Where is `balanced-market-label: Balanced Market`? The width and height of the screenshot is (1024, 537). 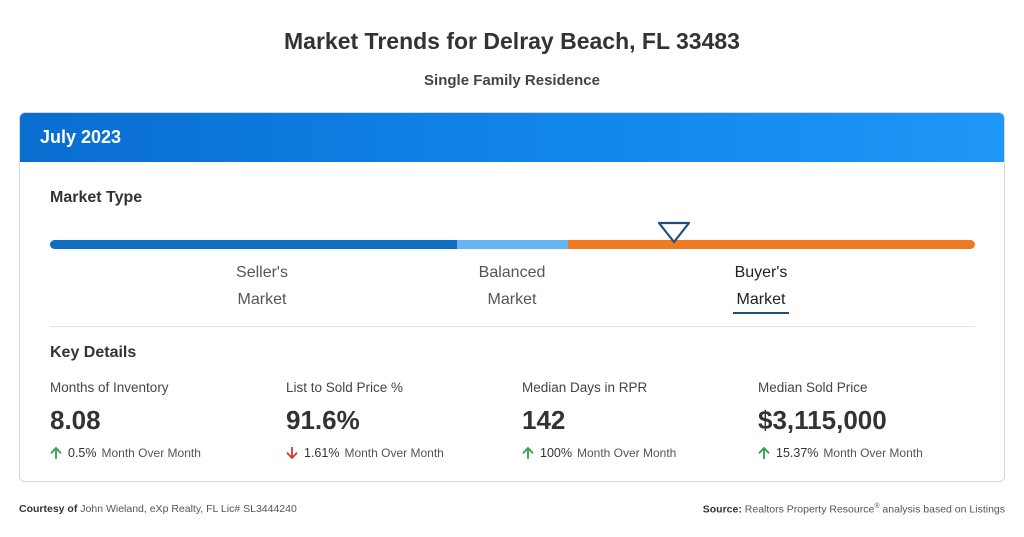 balanced-market-label: Balanced Market is located at coordinates (512, 286).